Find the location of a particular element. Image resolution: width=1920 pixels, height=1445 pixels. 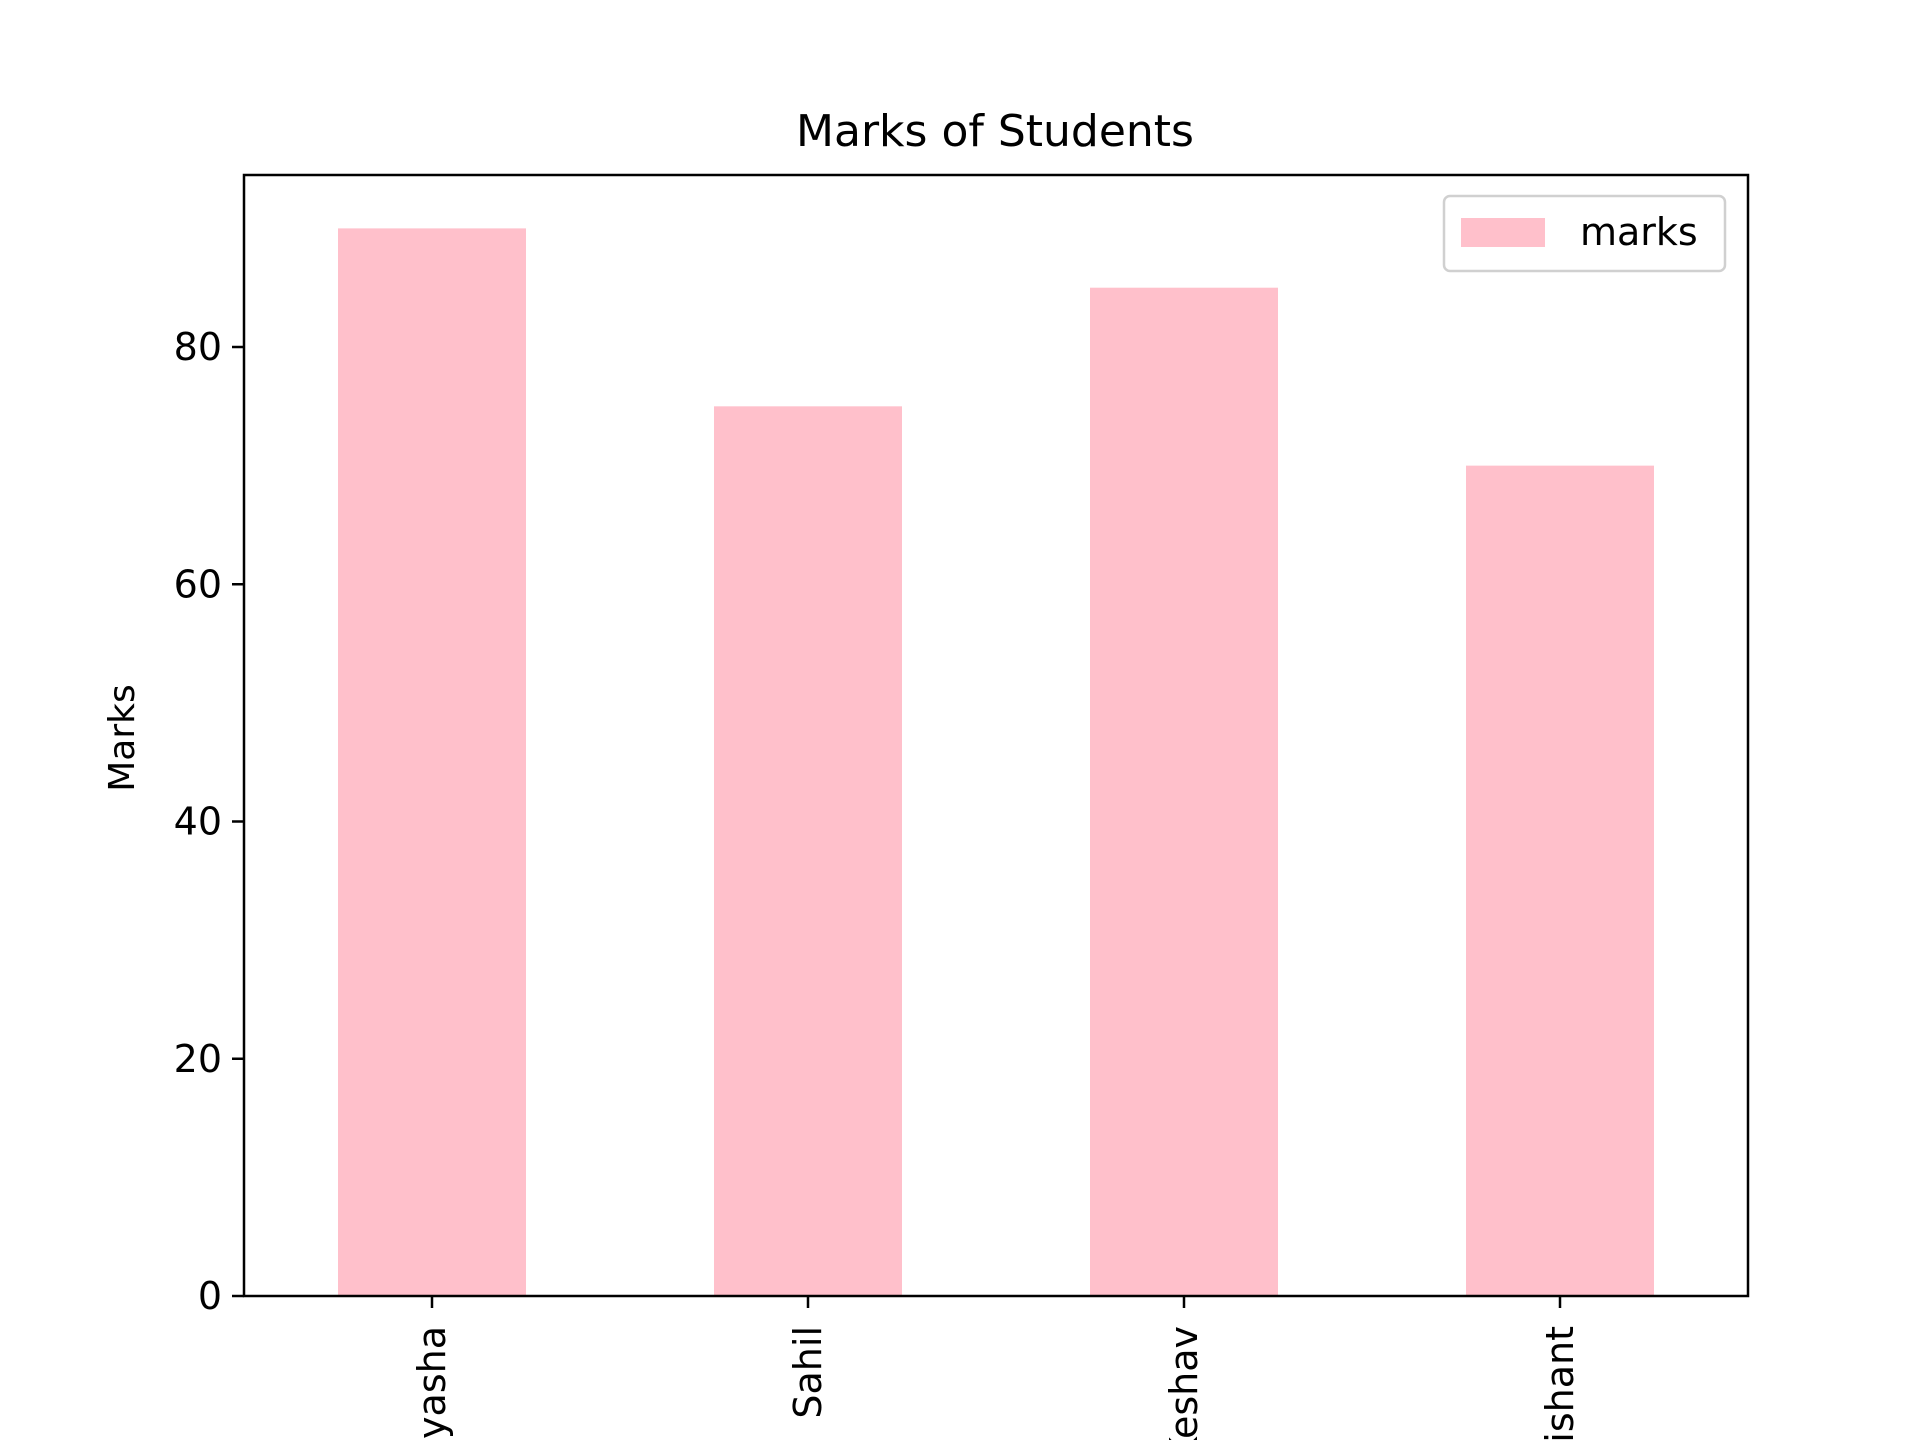

legend: marks is located at coordinates (1584, 233).